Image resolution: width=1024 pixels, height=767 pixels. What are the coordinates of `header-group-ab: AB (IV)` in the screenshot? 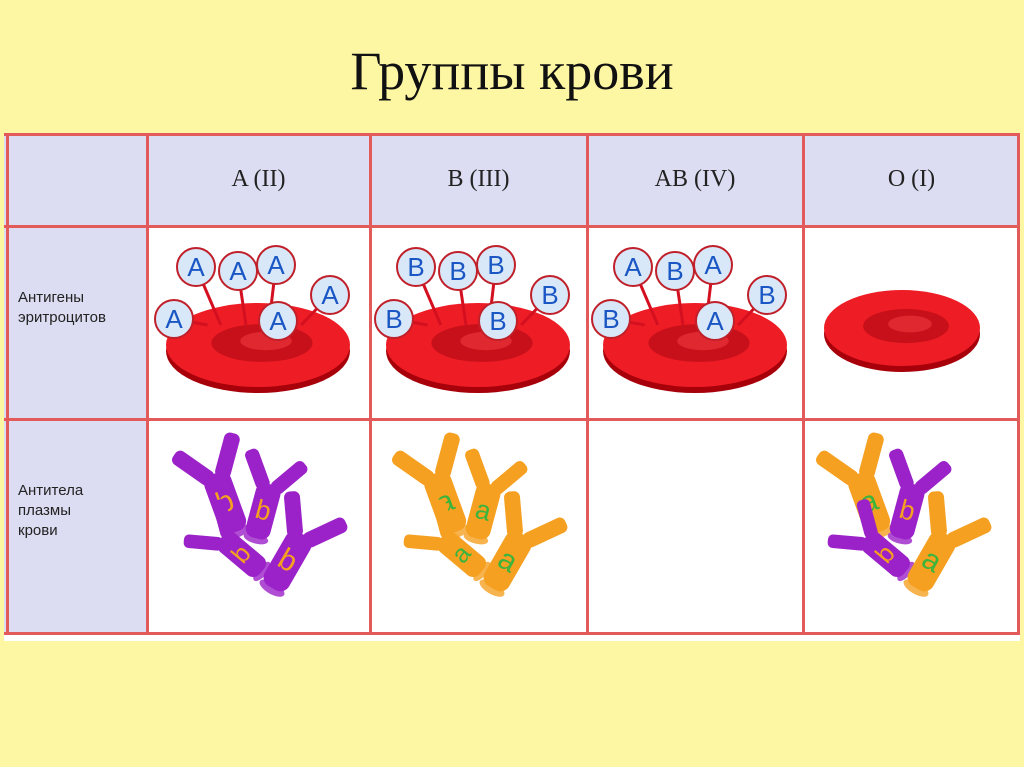 It's located at (695, 179).